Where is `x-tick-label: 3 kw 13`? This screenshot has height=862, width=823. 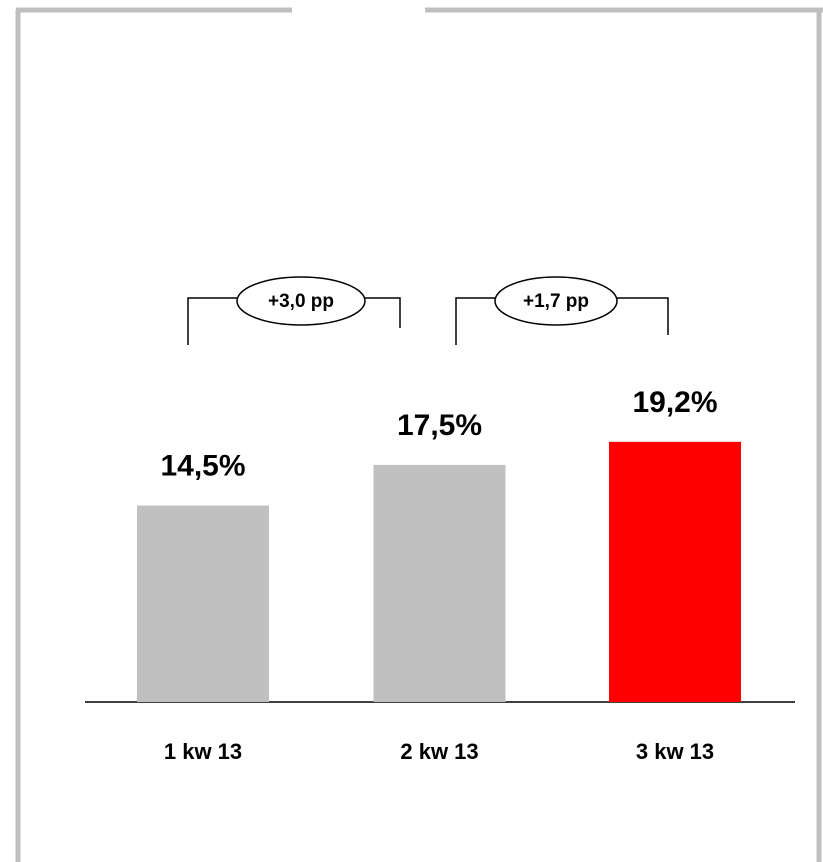
x-tick-label: 3 kw 13 is located at coordinates (675, 751).